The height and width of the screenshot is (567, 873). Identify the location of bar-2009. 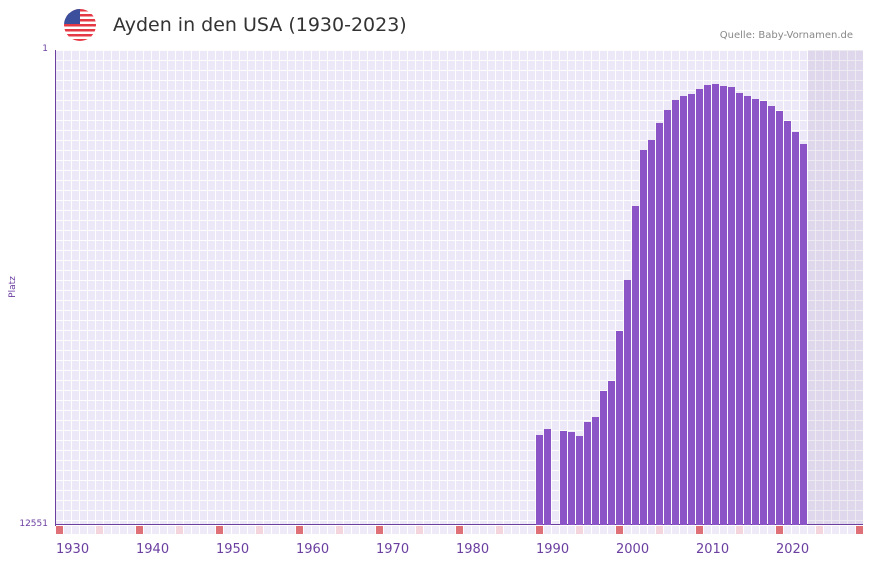
(691, 309).